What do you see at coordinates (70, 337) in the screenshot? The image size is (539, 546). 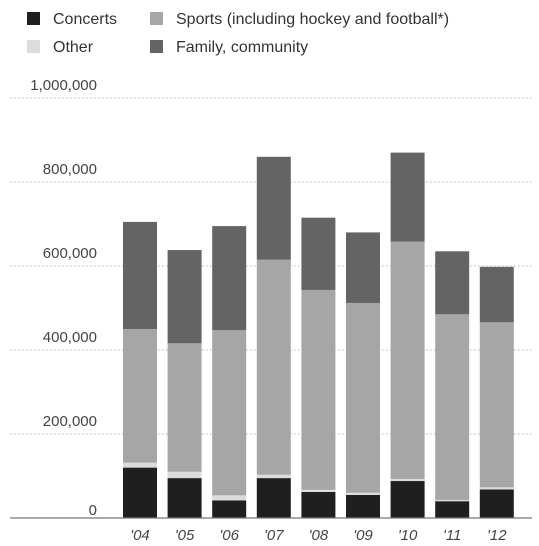 I see `y-tick-label: 400,000` at bounding box center [70, 337].